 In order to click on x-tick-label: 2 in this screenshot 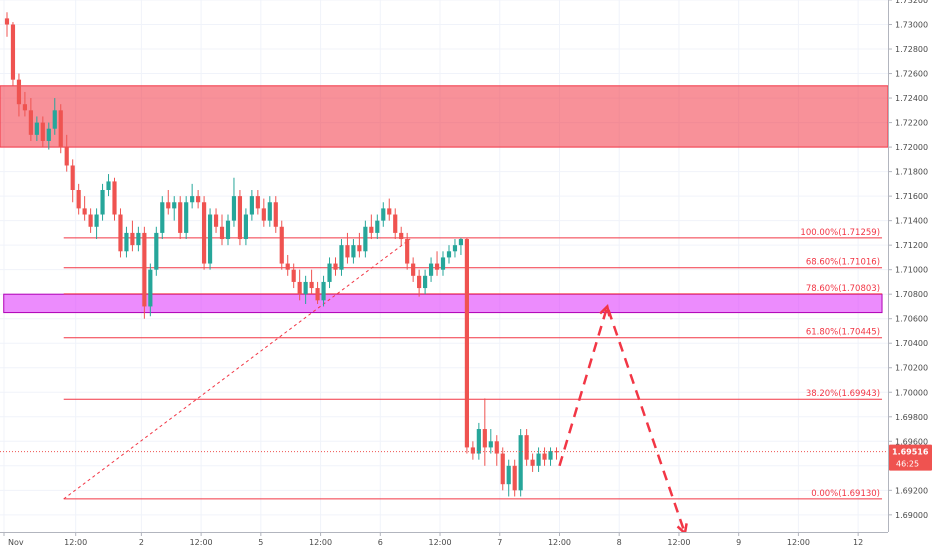, I will do `click(141, 542)`.